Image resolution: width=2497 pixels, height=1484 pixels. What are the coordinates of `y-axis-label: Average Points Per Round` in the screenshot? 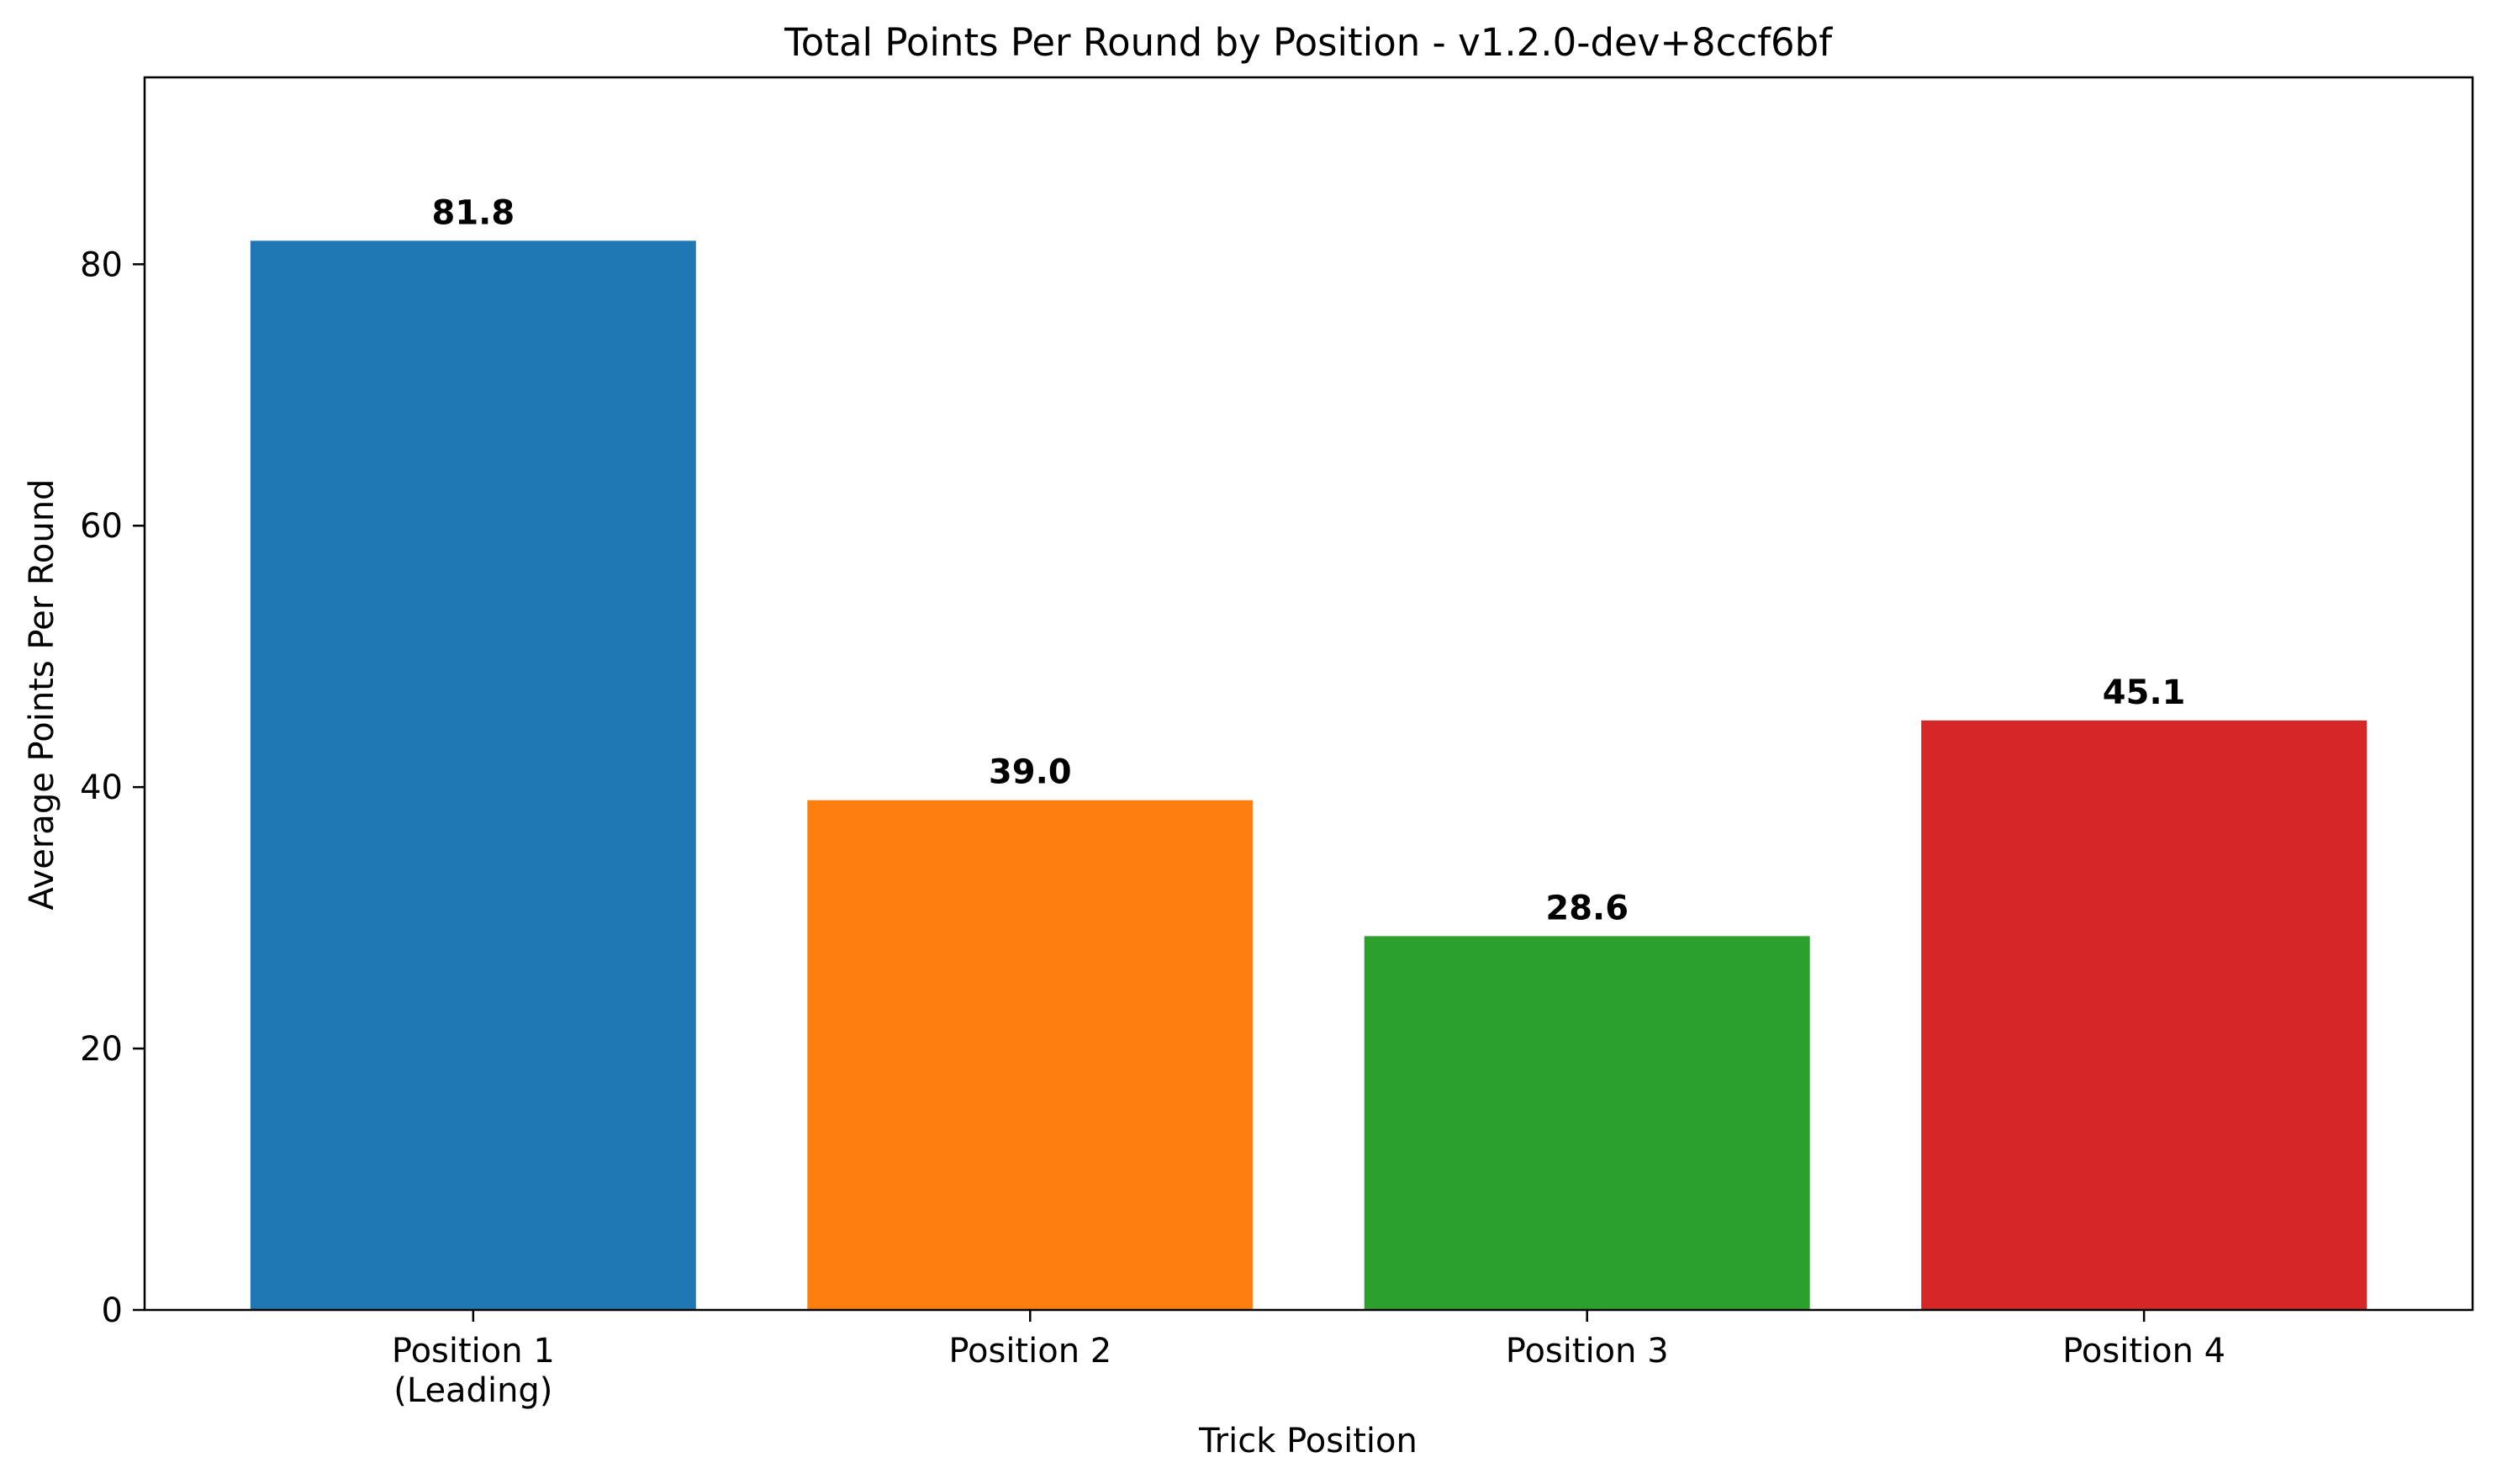 It's located at (42, 695).